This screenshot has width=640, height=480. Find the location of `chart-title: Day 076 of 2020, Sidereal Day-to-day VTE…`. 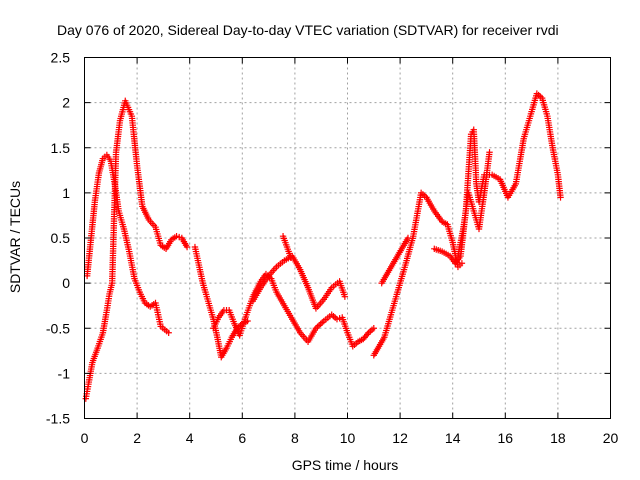

chart-title: Day 076 of 2020, Sidereal Day-to-day VTE… is located at coordinates (308, 30).